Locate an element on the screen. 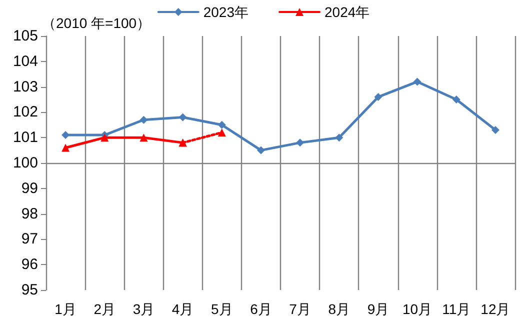  y-tick-label: 97 is located at coordinates (29, 239).